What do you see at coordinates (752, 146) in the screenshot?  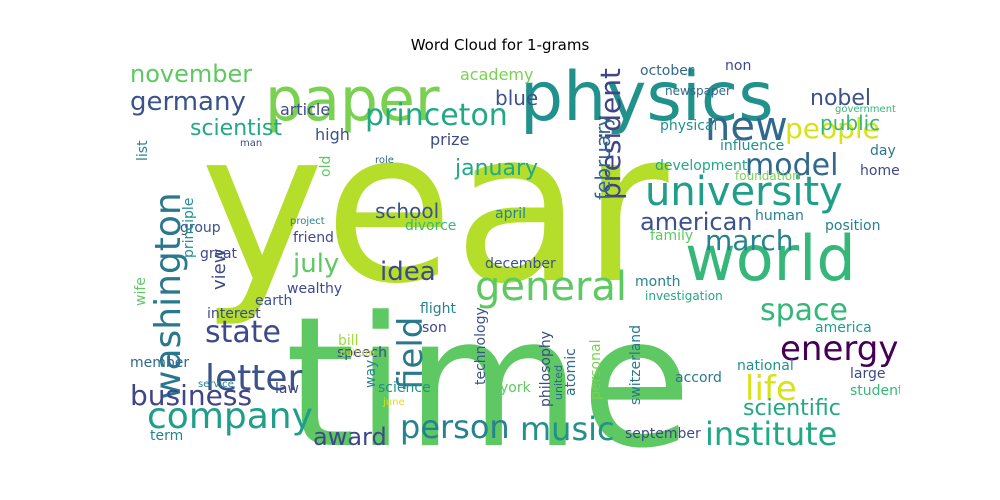 I see `word-influence: influence` at bounding box center [752, 146].